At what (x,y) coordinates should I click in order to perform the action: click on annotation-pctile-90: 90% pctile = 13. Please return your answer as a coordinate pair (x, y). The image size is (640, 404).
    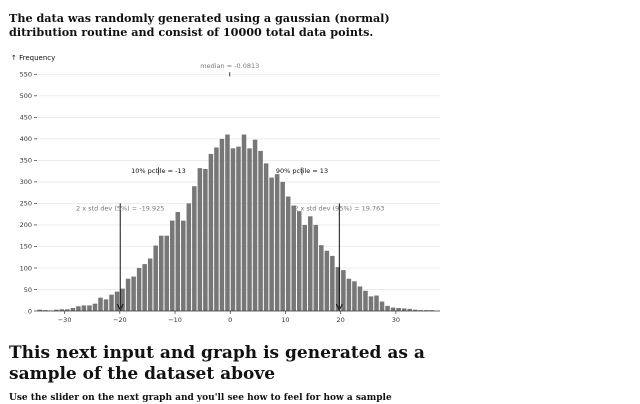
    Looking at the image, I should click on (302, 171).